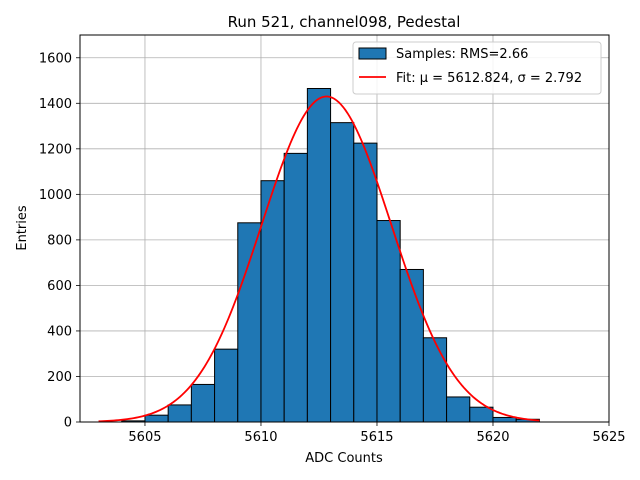 The width and height of the screenshot is (640, 480). What do you see at coordinates (55, 58) in the screenshot?
I see `y-tick-label: 1600` at bounding box center [55, 58].